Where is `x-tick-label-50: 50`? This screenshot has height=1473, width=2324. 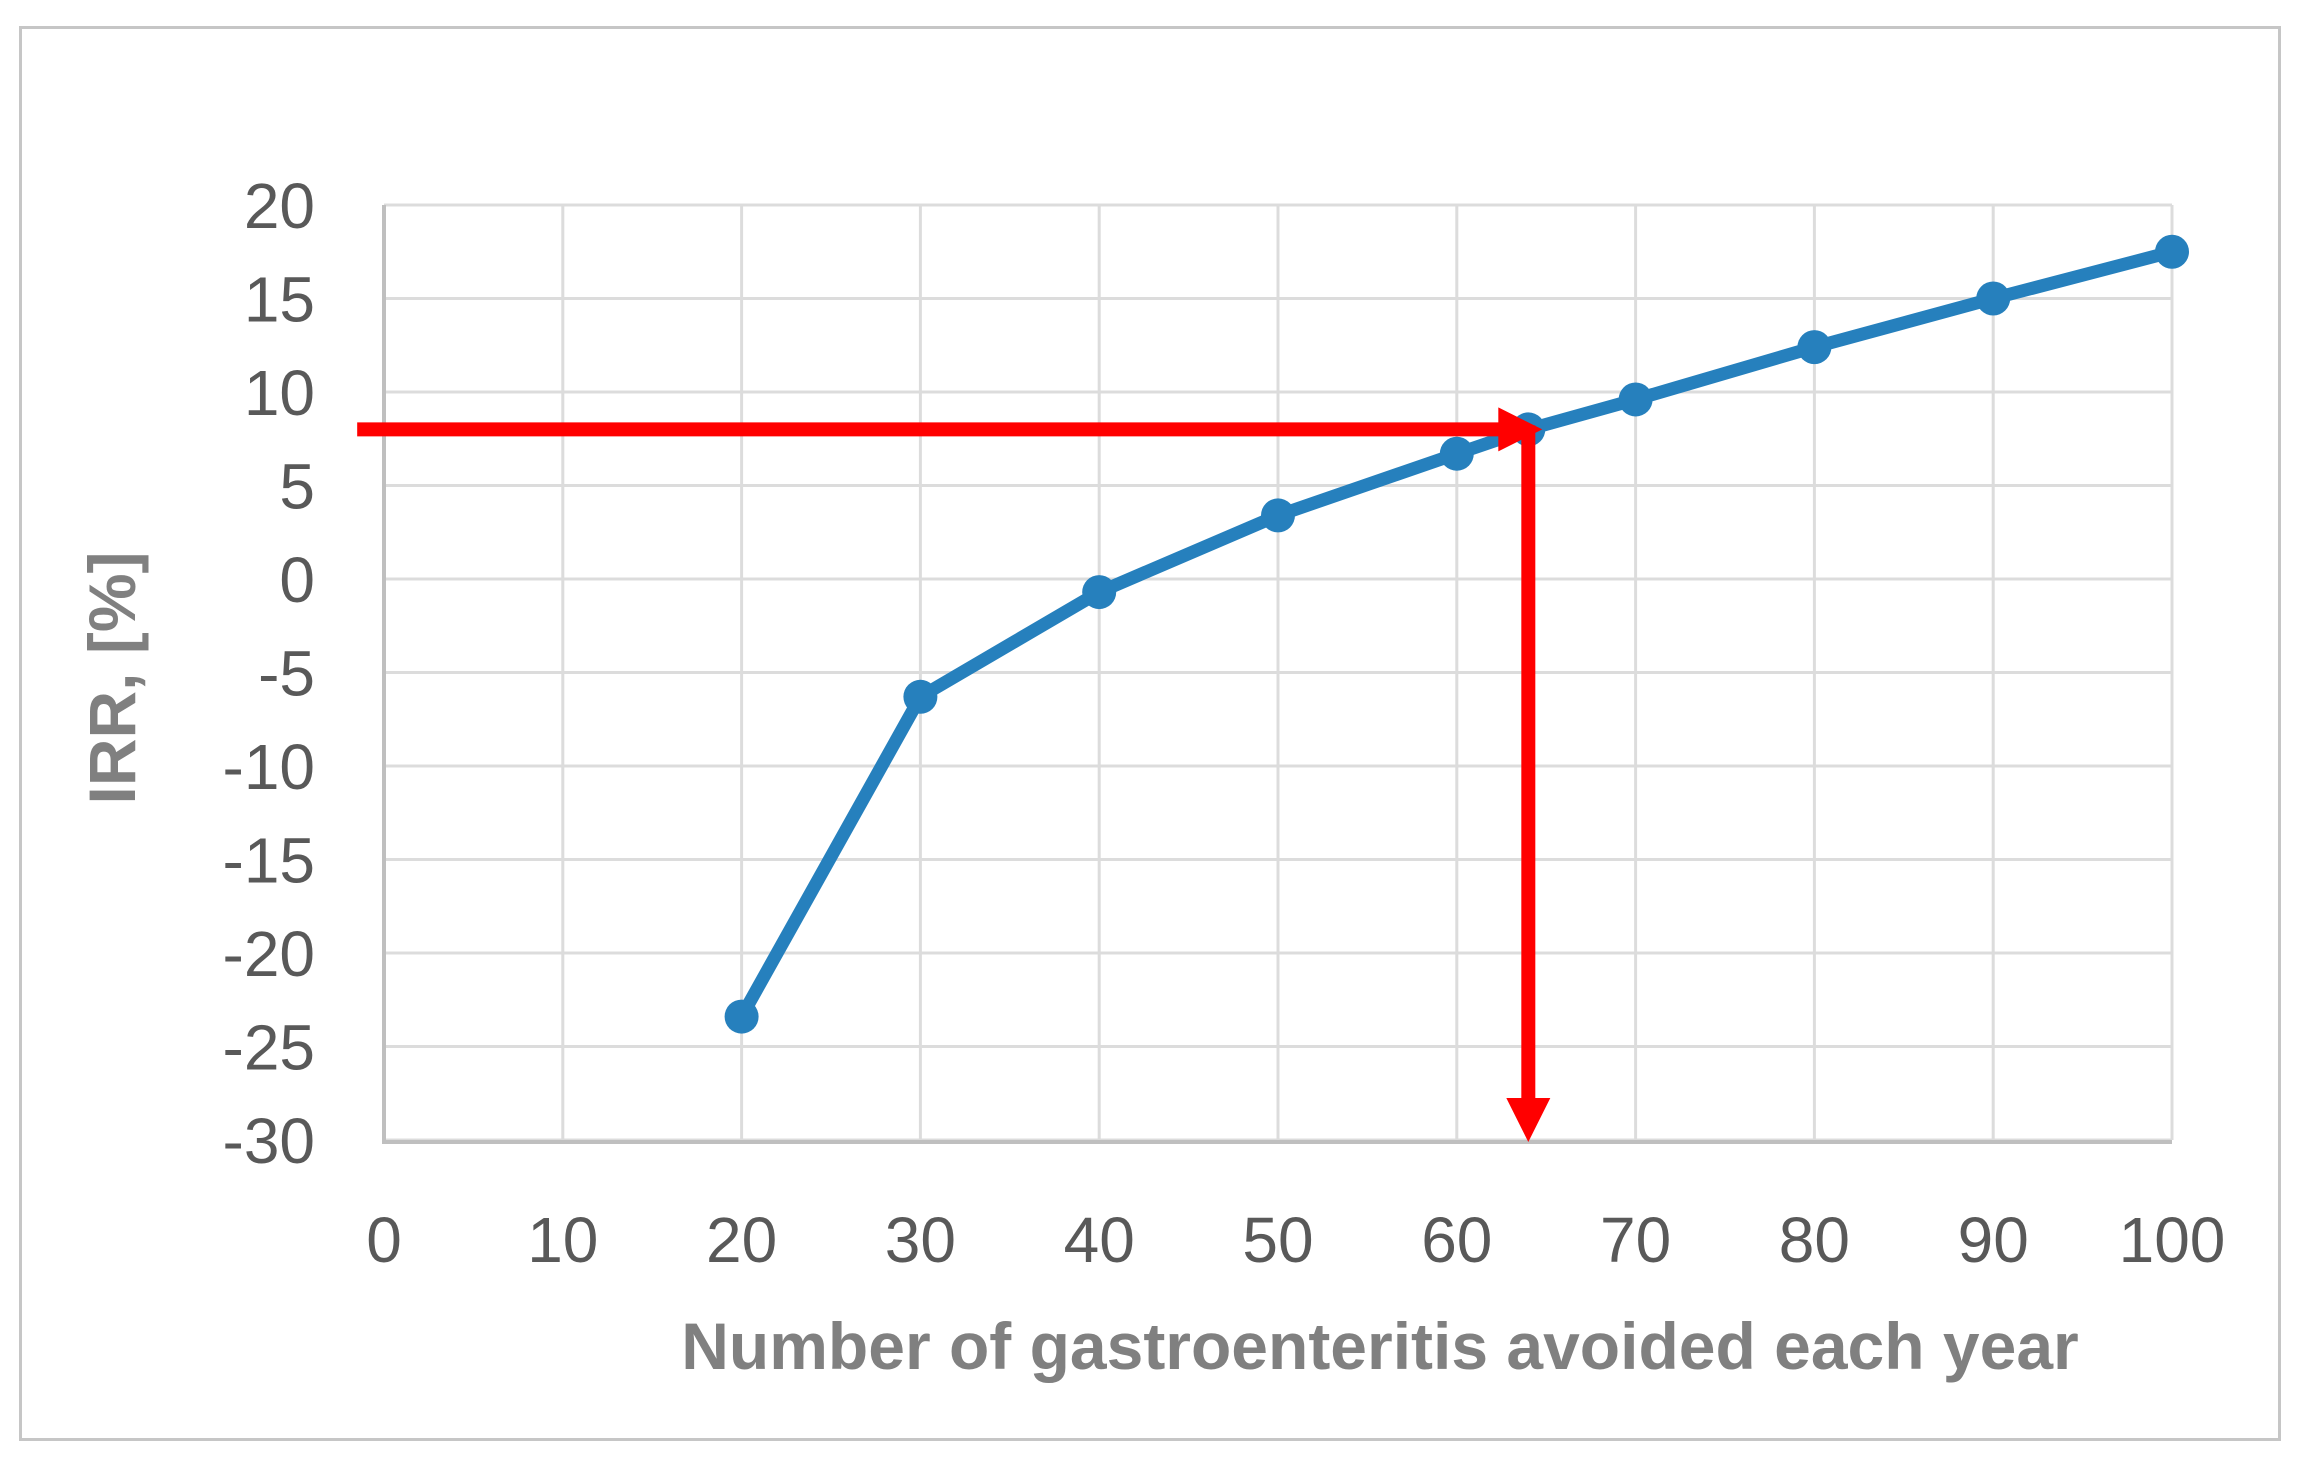
x-tick-label-50: 50 is located at coordinates (1277, 1240).